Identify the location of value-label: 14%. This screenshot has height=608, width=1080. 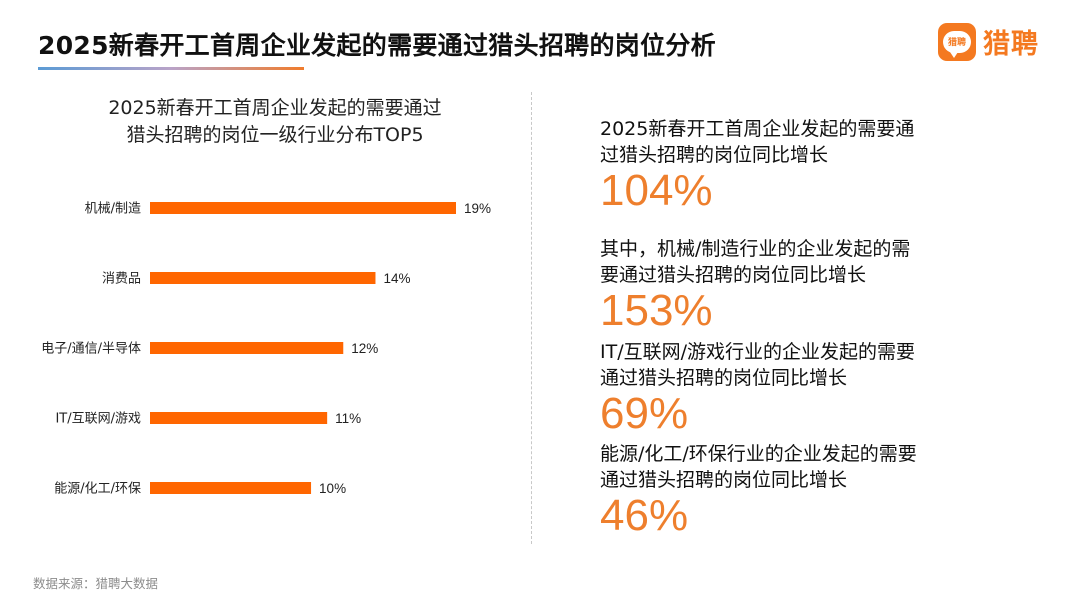
(396, 278).